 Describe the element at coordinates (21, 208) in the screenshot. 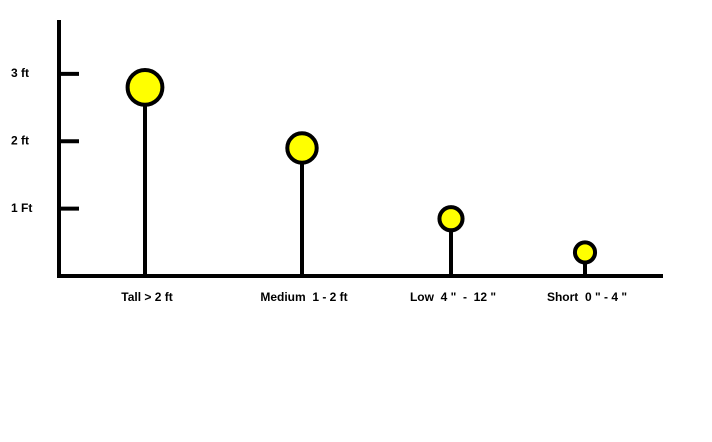

I see `y-tick-label: 1 Ft` at that location.